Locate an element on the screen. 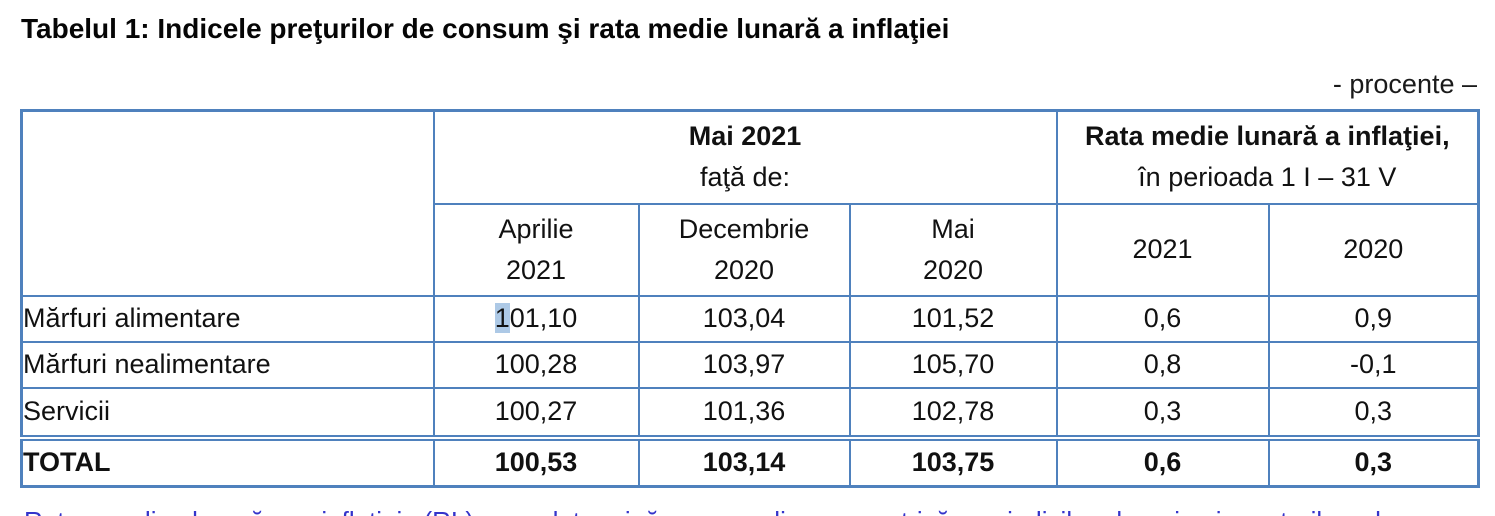  value-cell: 103,04 is located at coordinates (744, 318).